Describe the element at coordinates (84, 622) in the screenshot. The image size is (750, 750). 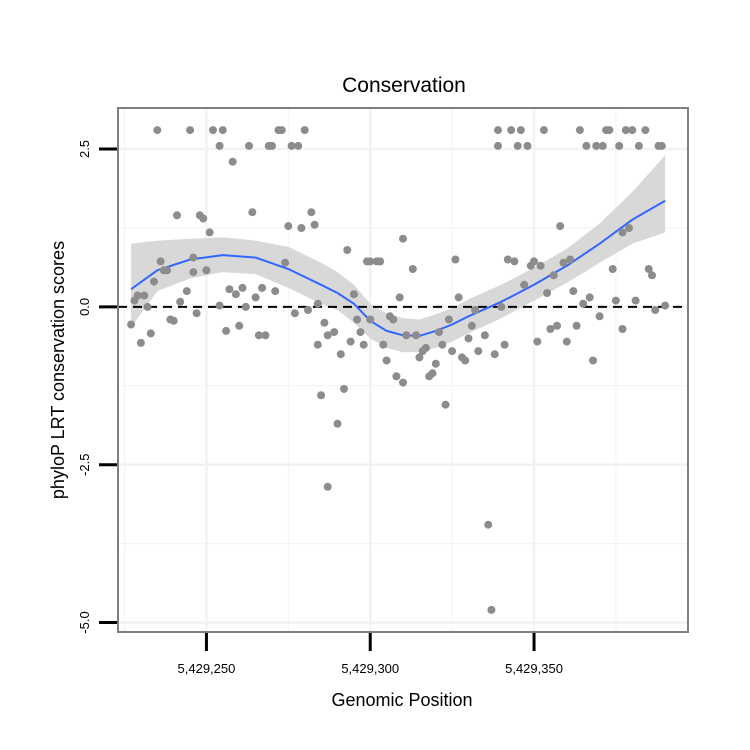
I see `y-tick-label: -5.0` at that location.